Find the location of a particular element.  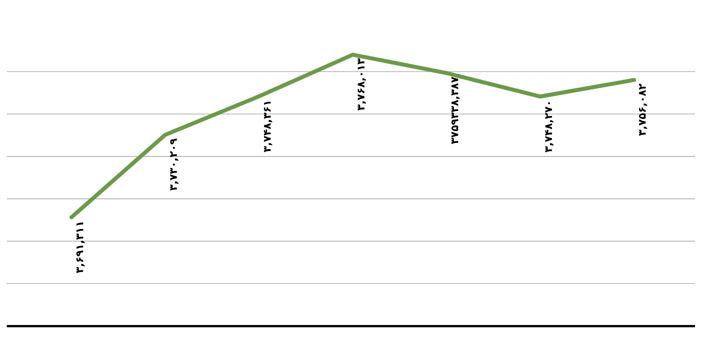

data-label: ۳,۷۵۶,۰۸۲ is located at coordinates (643, 110).